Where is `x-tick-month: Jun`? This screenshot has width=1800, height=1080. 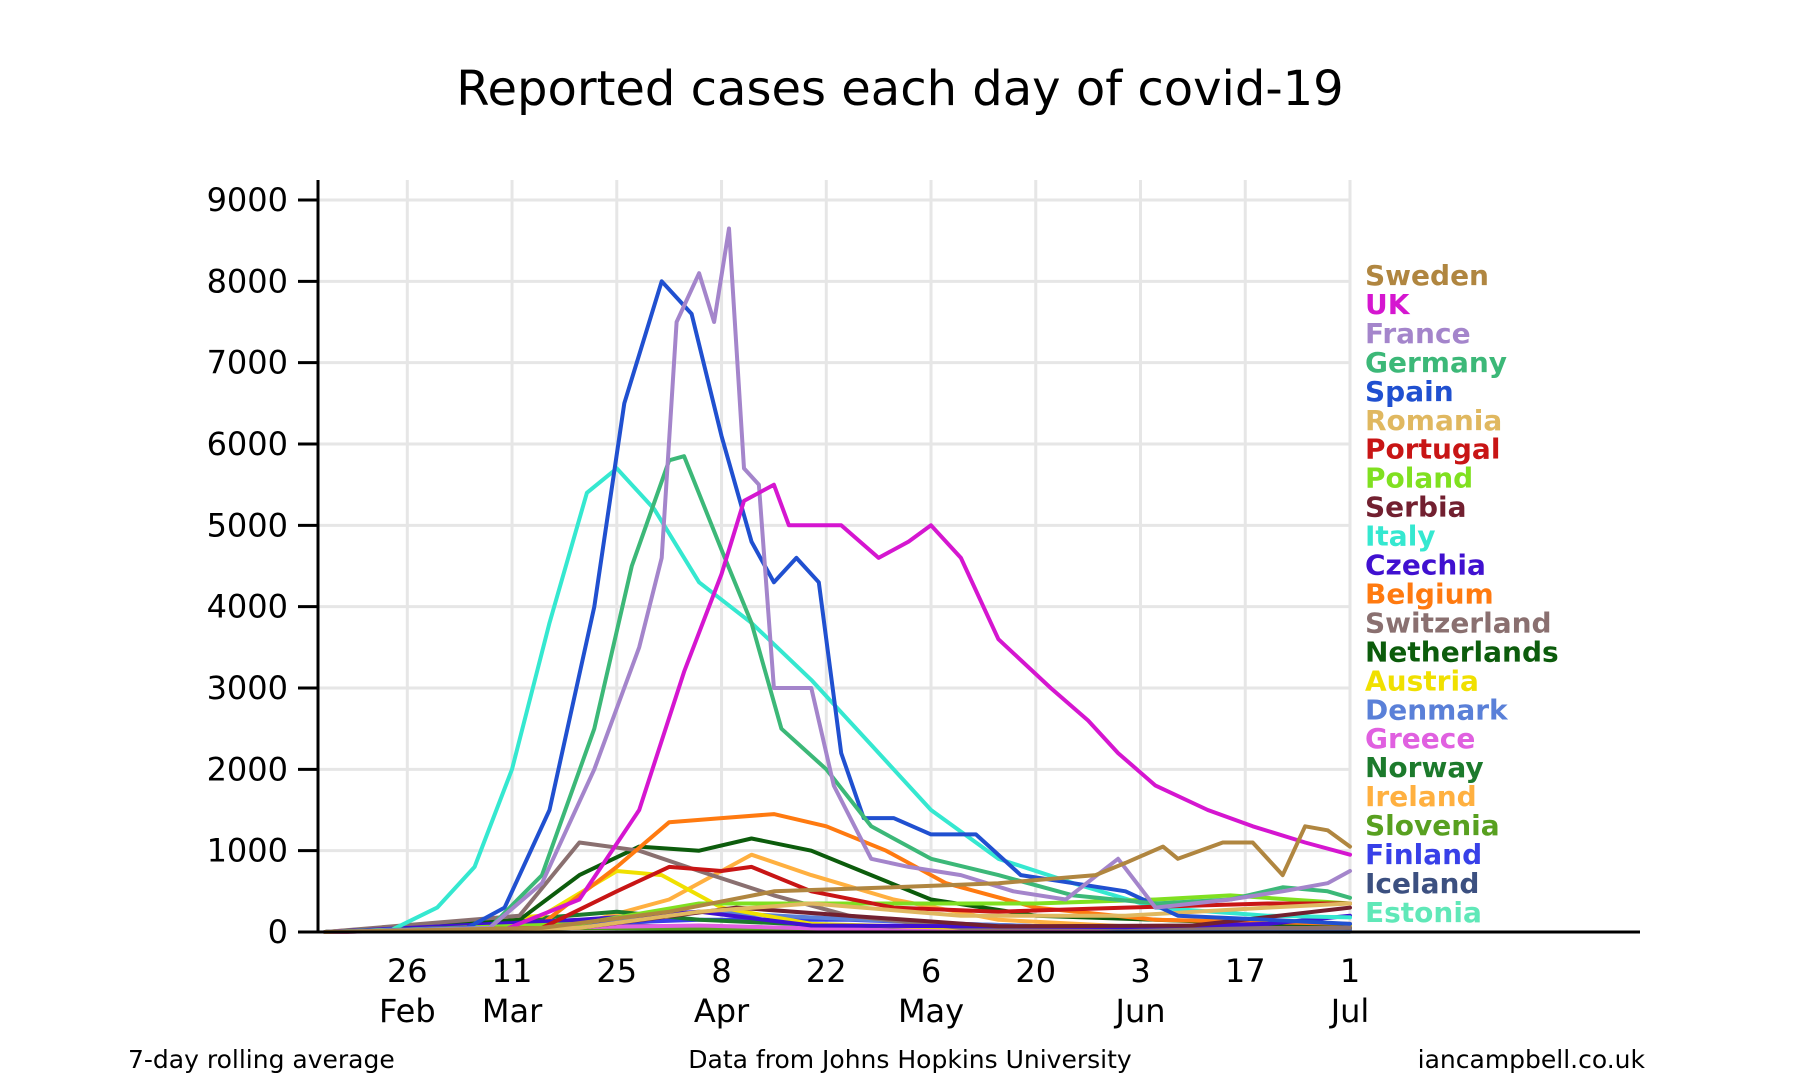
x-tick-month: Jun is located at coordinates (1140, 1011).